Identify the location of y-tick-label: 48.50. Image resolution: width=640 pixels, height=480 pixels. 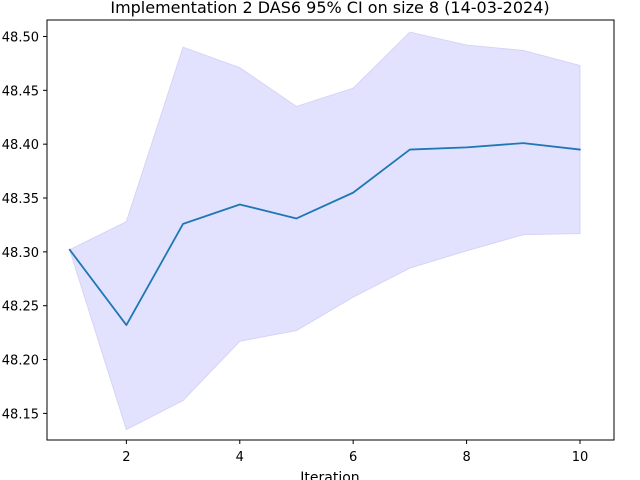
(20, 37).